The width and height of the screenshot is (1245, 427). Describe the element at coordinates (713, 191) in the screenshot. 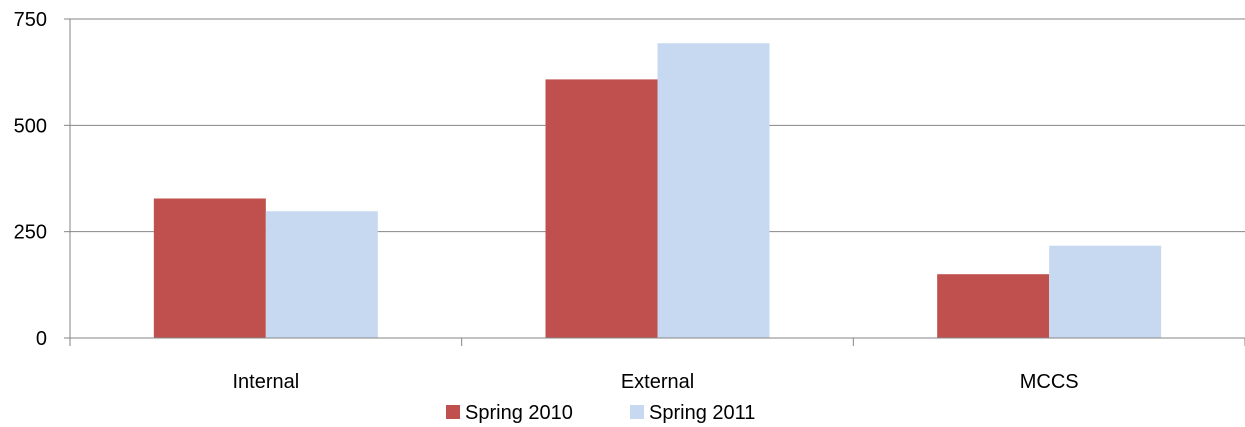

I see `bar-spring-2011-external` at that location.